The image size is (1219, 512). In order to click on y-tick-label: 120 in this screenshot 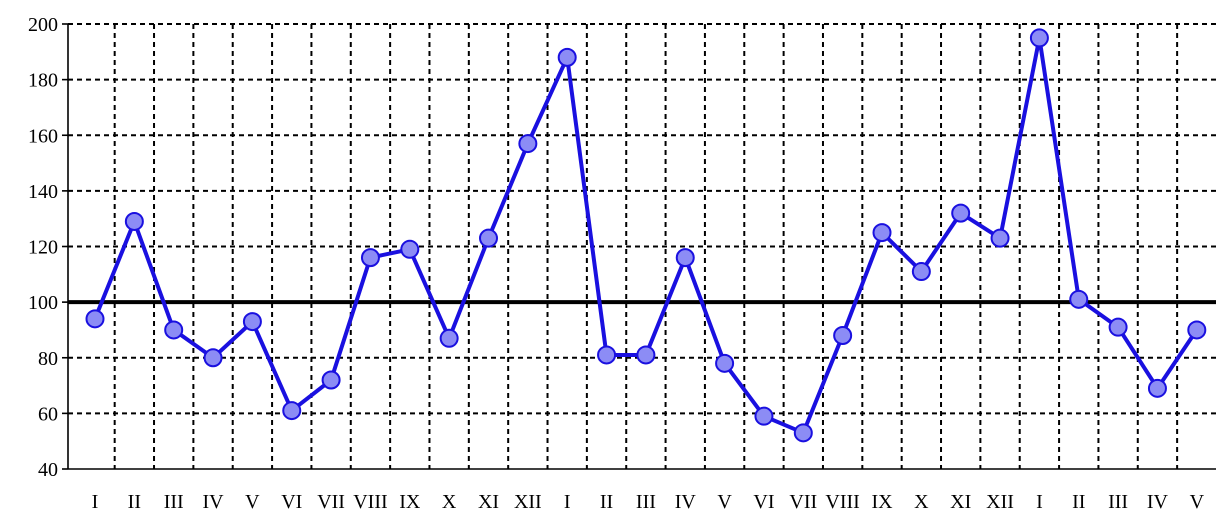, I will do `click(43, 248)`.